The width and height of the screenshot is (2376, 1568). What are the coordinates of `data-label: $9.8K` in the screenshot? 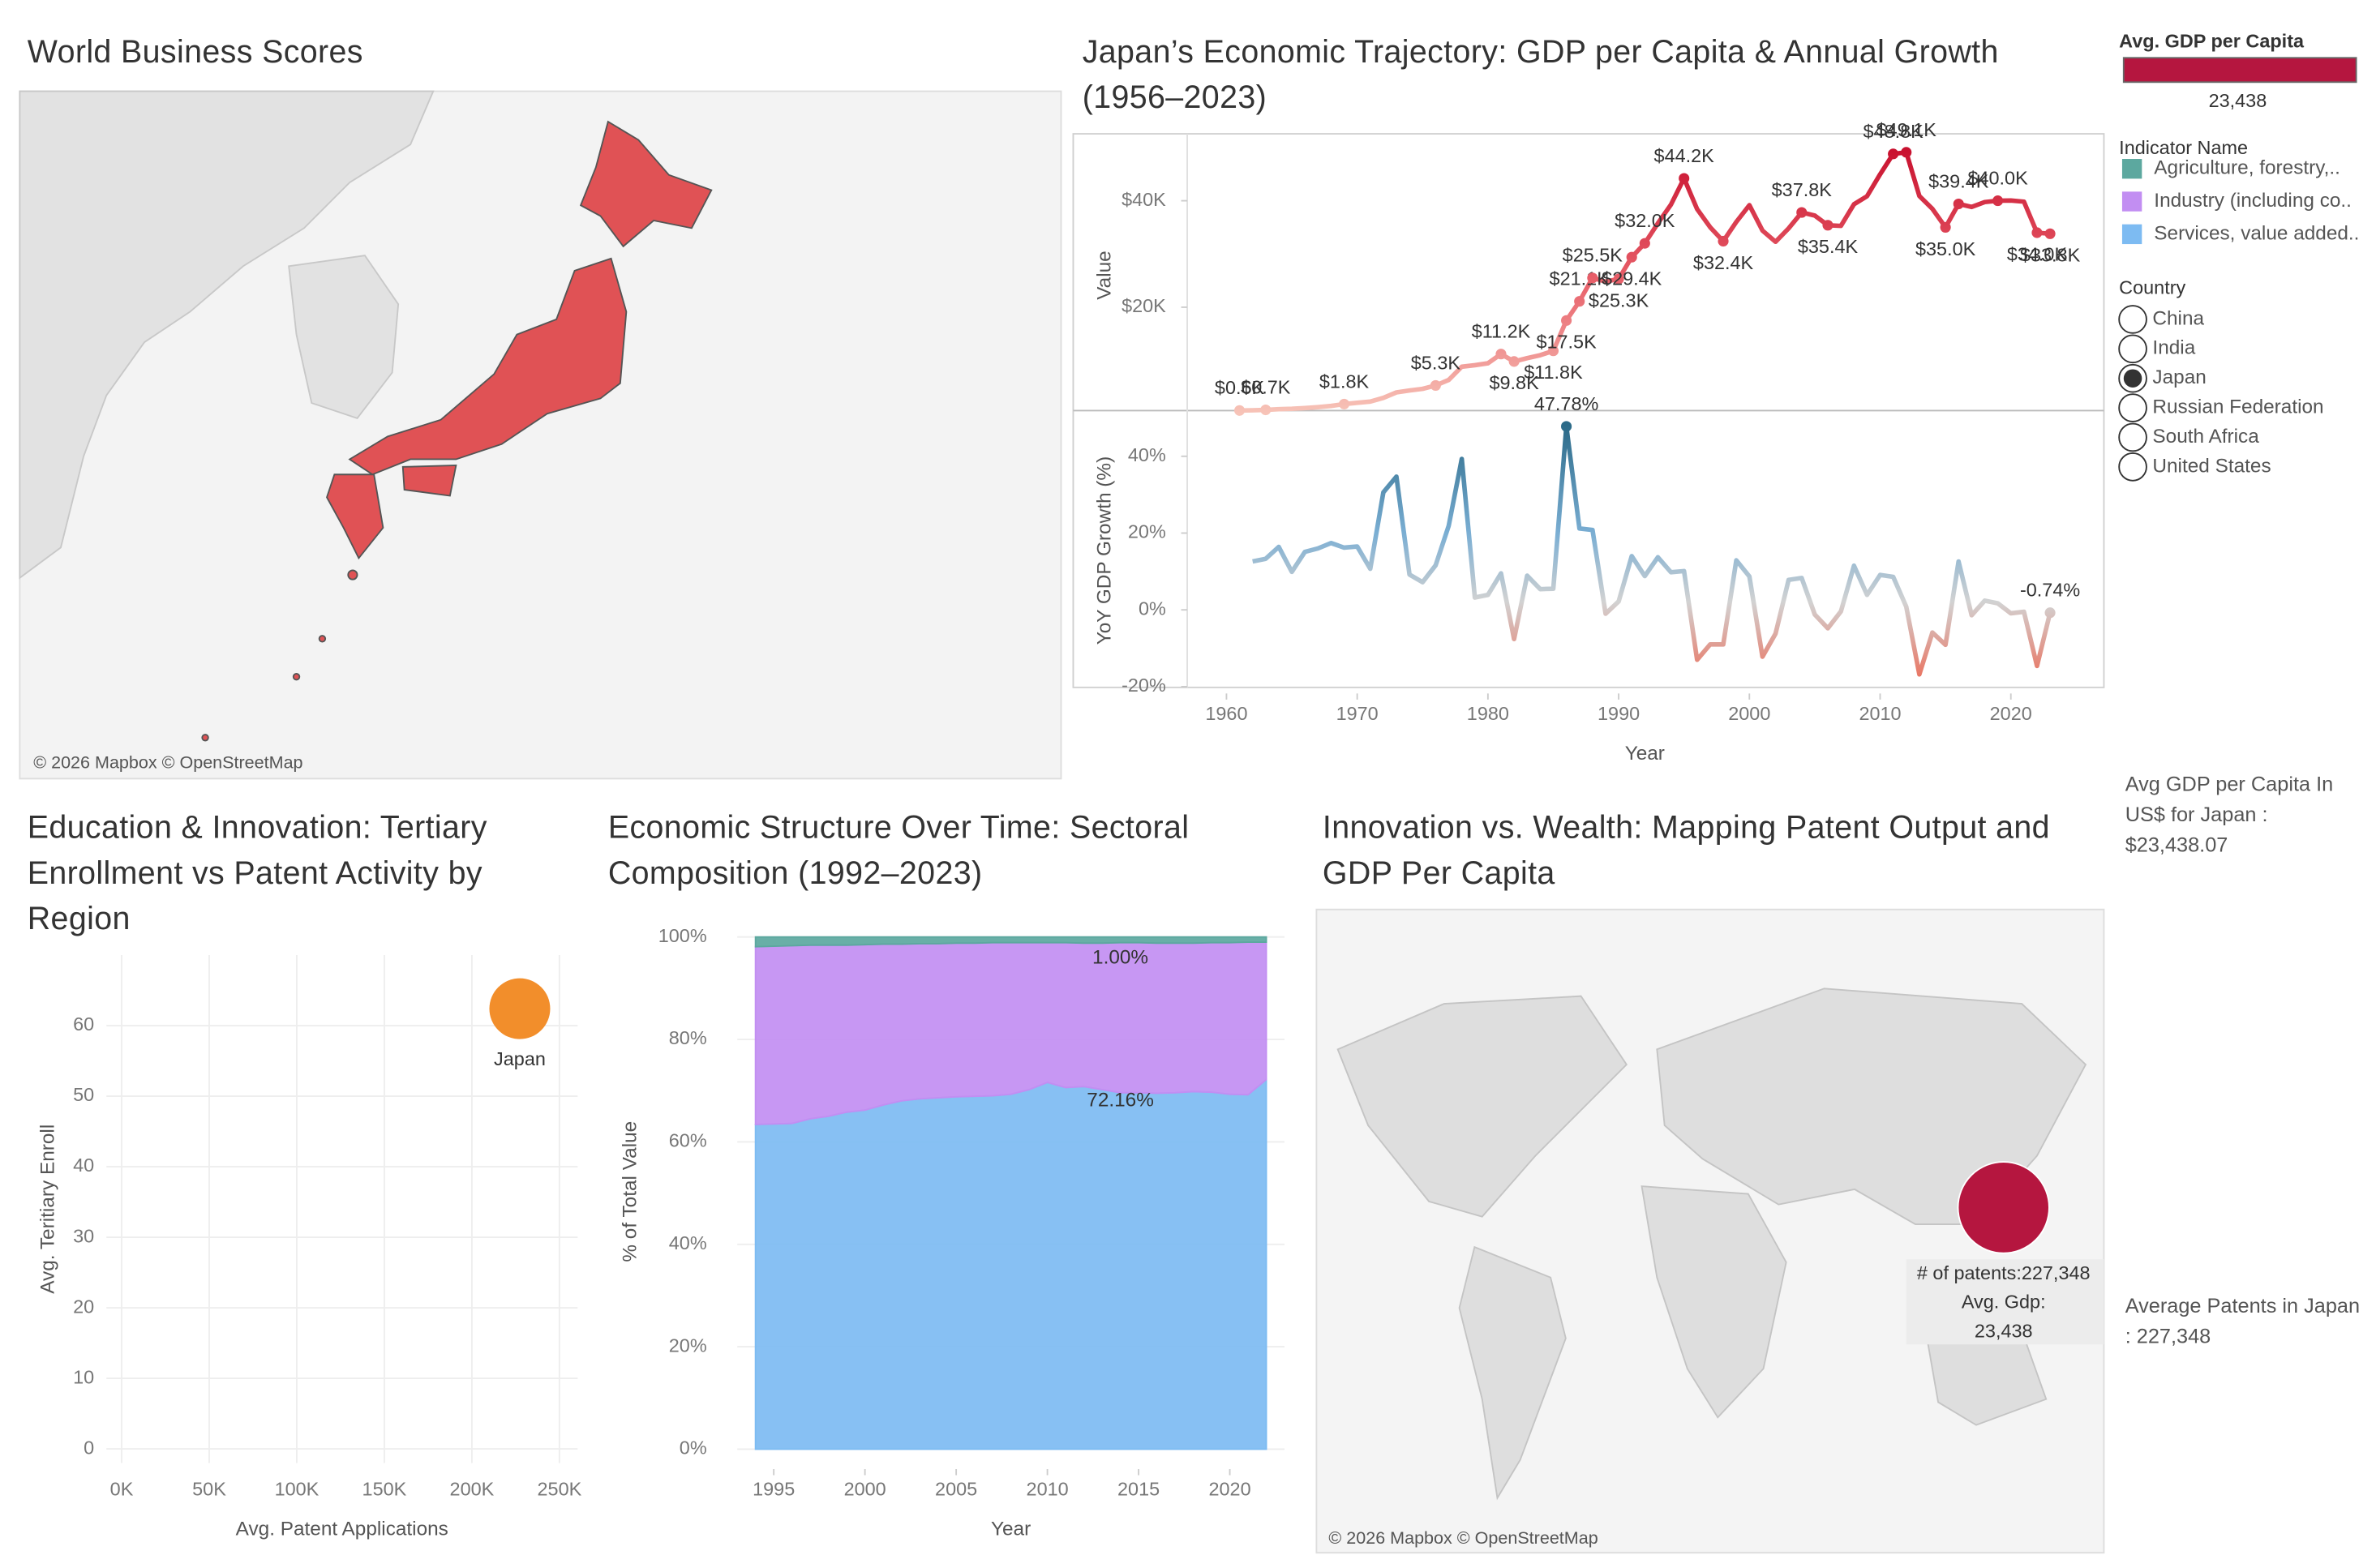 It's located at (1514, 382).